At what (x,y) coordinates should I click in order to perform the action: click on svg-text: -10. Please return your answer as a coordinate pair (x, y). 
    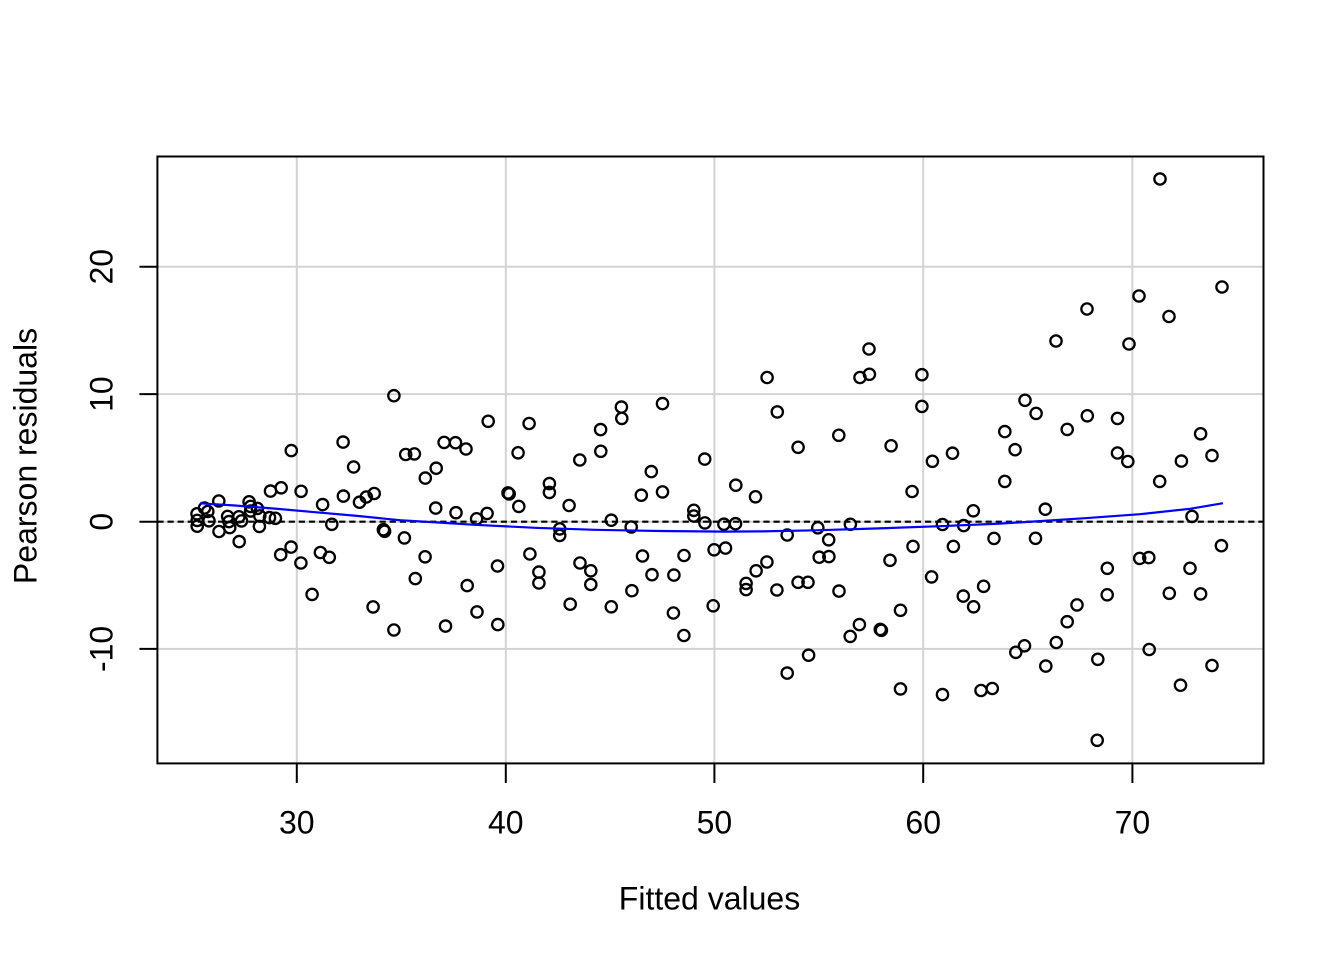
    Looking at the image, I should click on (102, 649).